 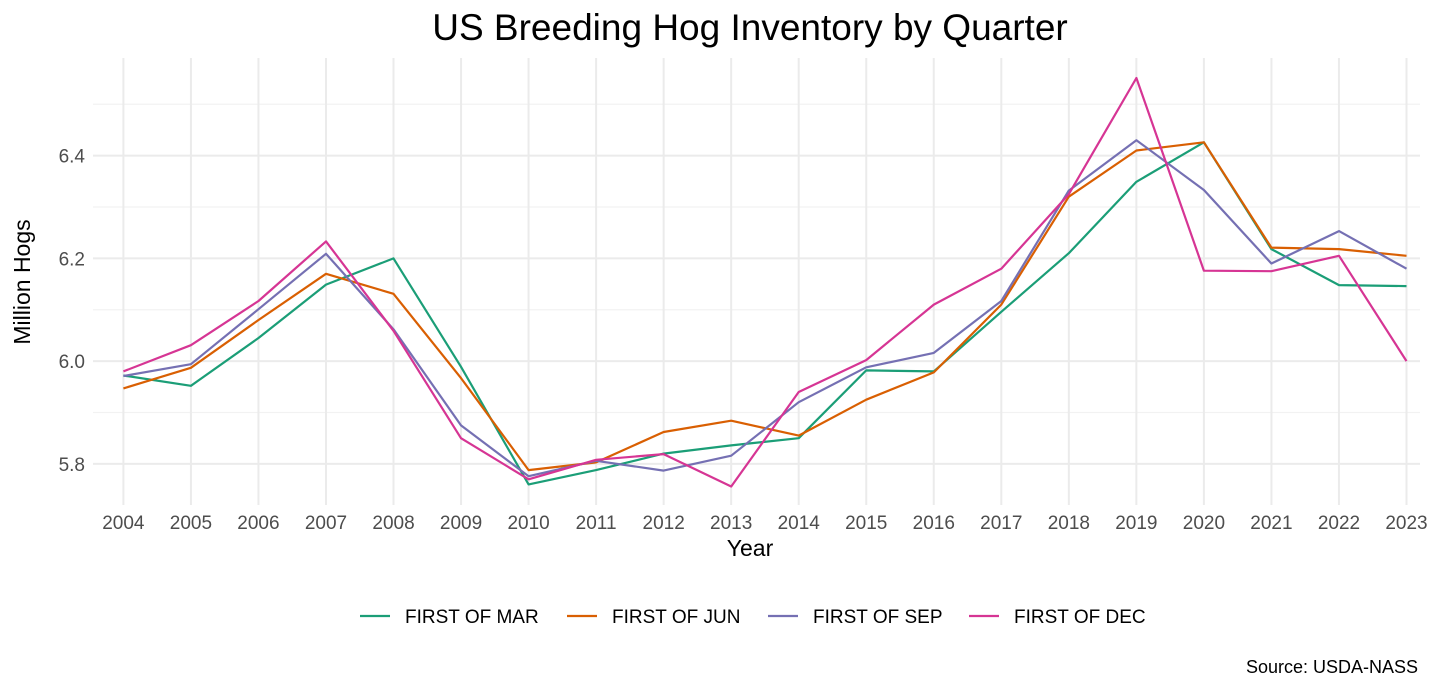 I want to click on x-tick-label: 2005, so click(x=191, y=523).